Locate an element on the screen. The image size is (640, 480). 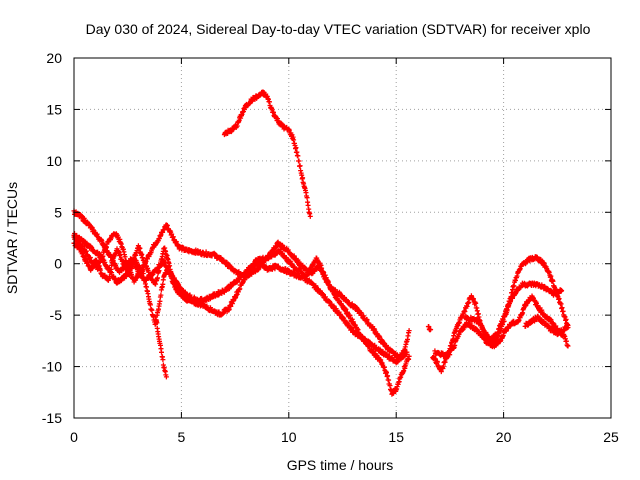
series-track-j is located at coordinates (516, 299).